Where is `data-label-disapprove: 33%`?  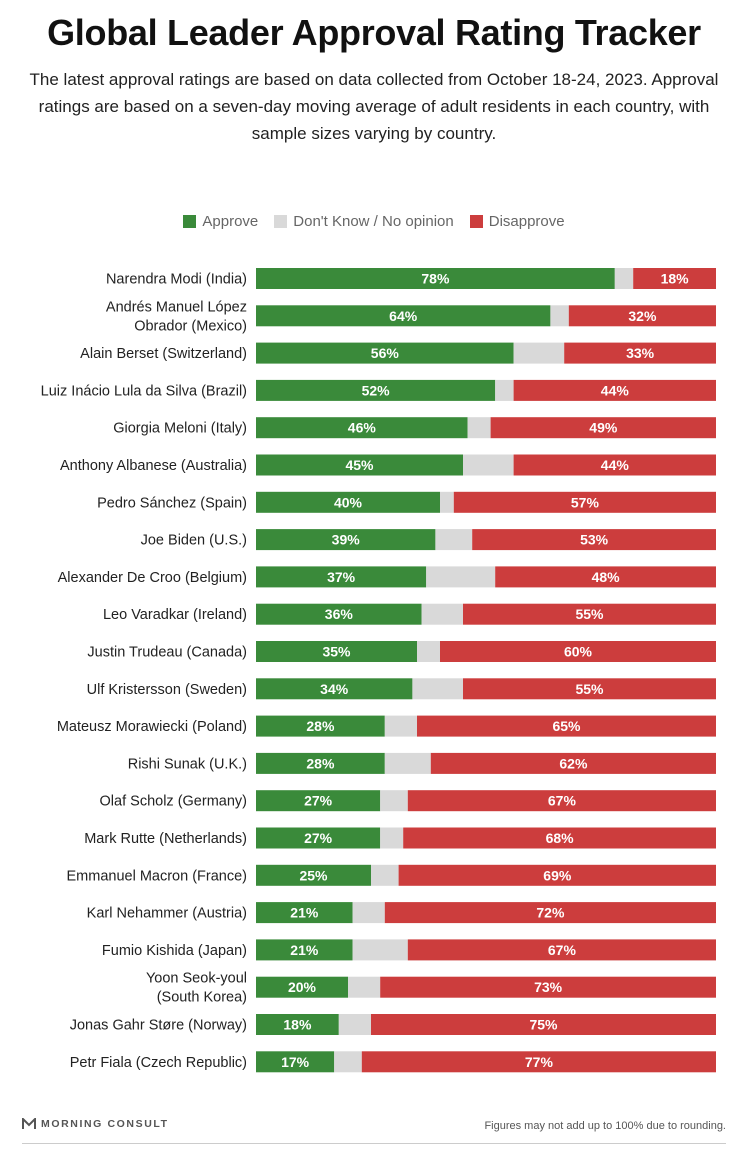
data-label-disapprove: 33% is located at coordinates (640, 353).